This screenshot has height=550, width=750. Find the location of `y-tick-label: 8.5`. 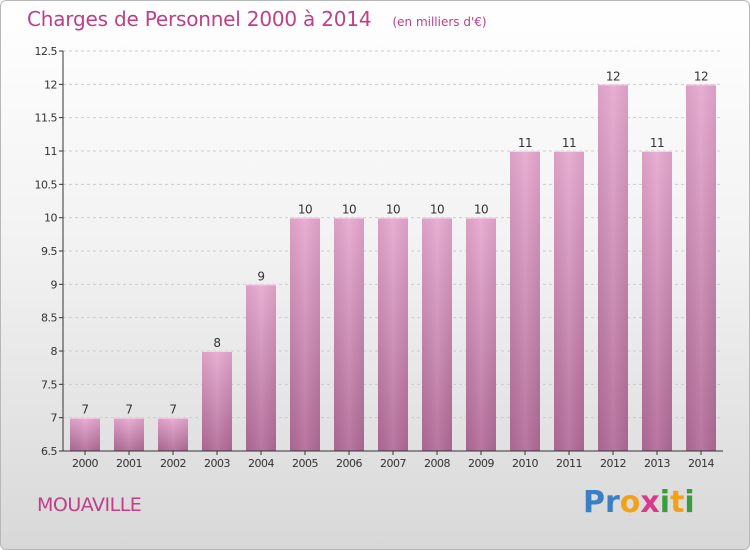

y-tick-label: 8.5 is located at coordinates (49, 318).